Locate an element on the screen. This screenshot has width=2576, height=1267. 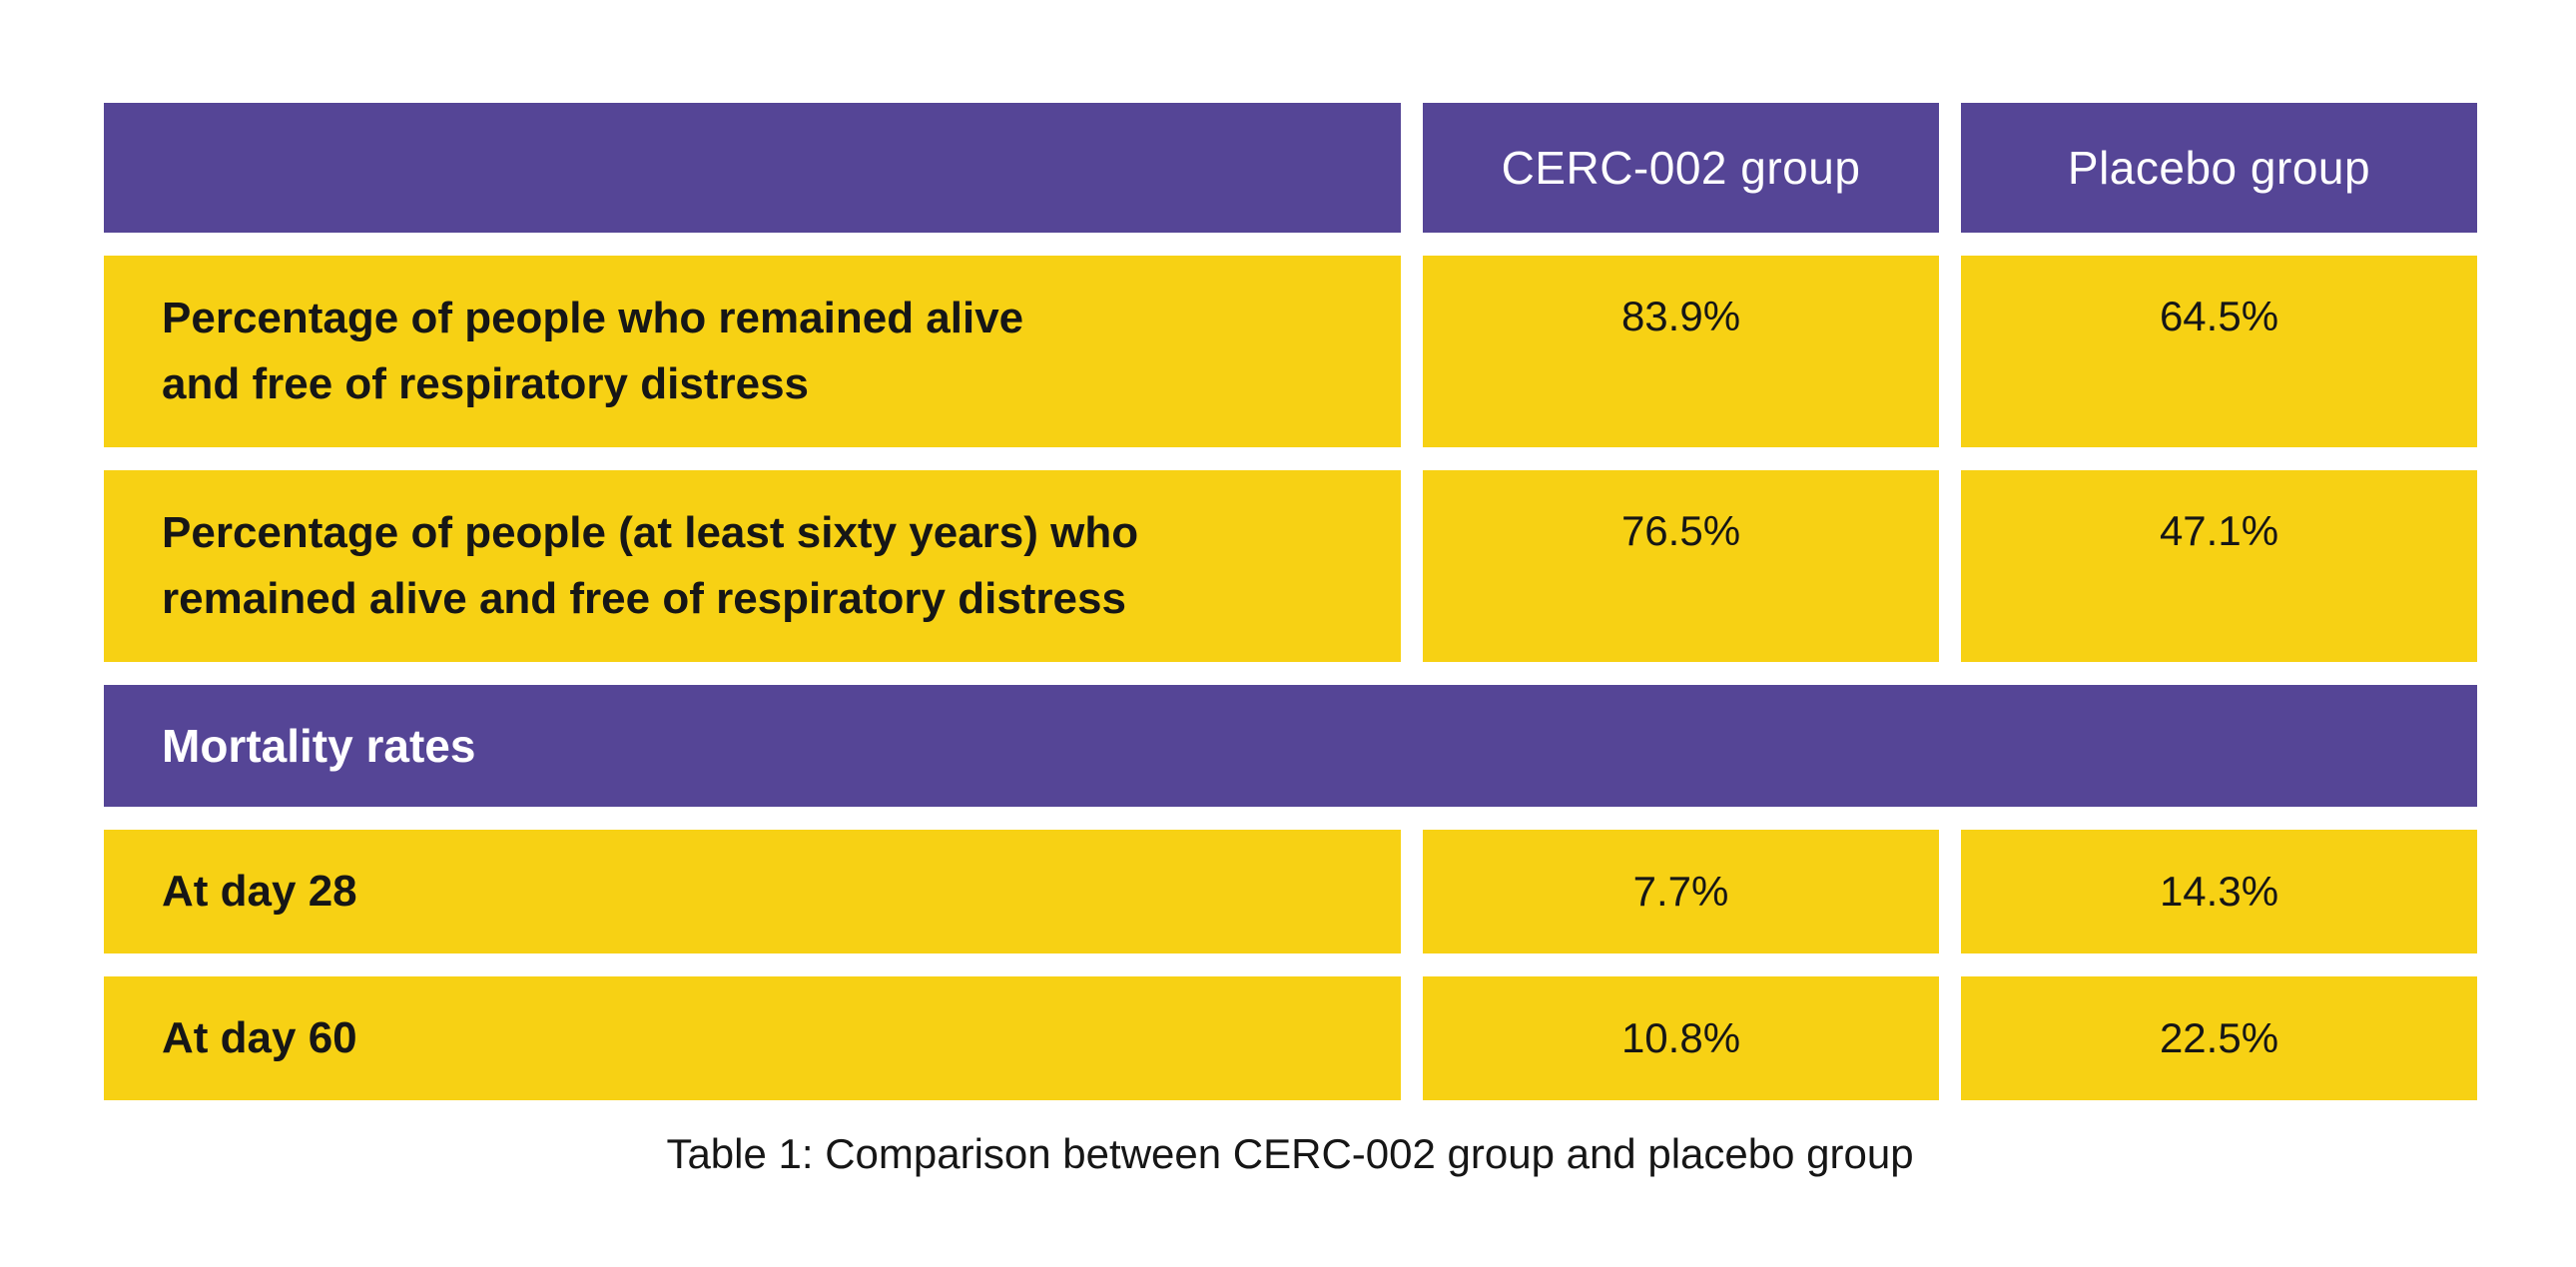
row-label-day-28: At day 28 is located at coordinates (752, 891).